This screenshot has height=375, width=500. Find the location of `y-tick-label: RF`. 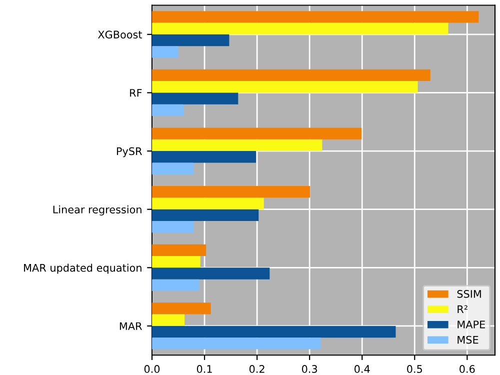

y-tick-label: RF is located at coordinates (136, 93).